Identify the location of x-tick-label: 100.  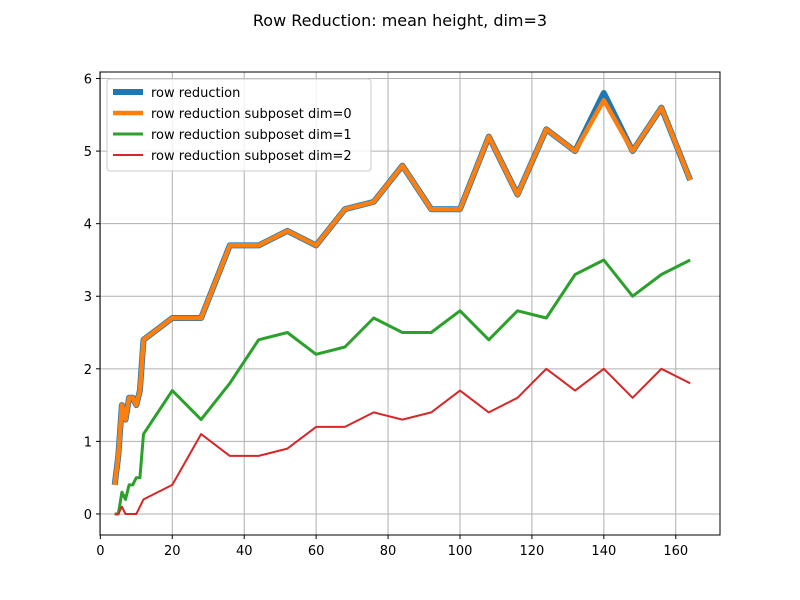
(460, 551).